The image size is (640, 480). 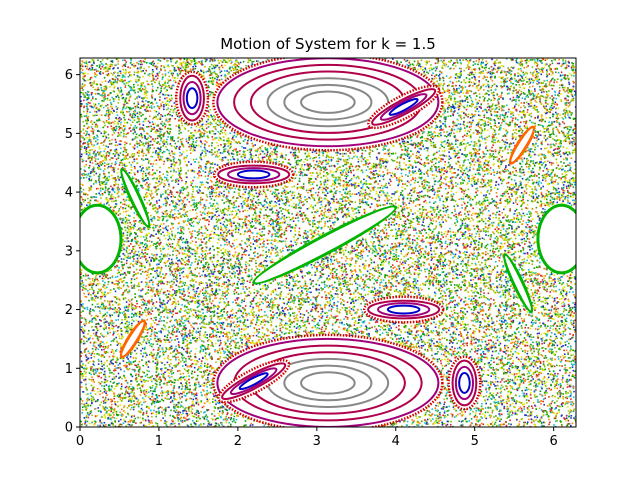 I want to click on x-tick-label: 6, so click(x=554, y=441).